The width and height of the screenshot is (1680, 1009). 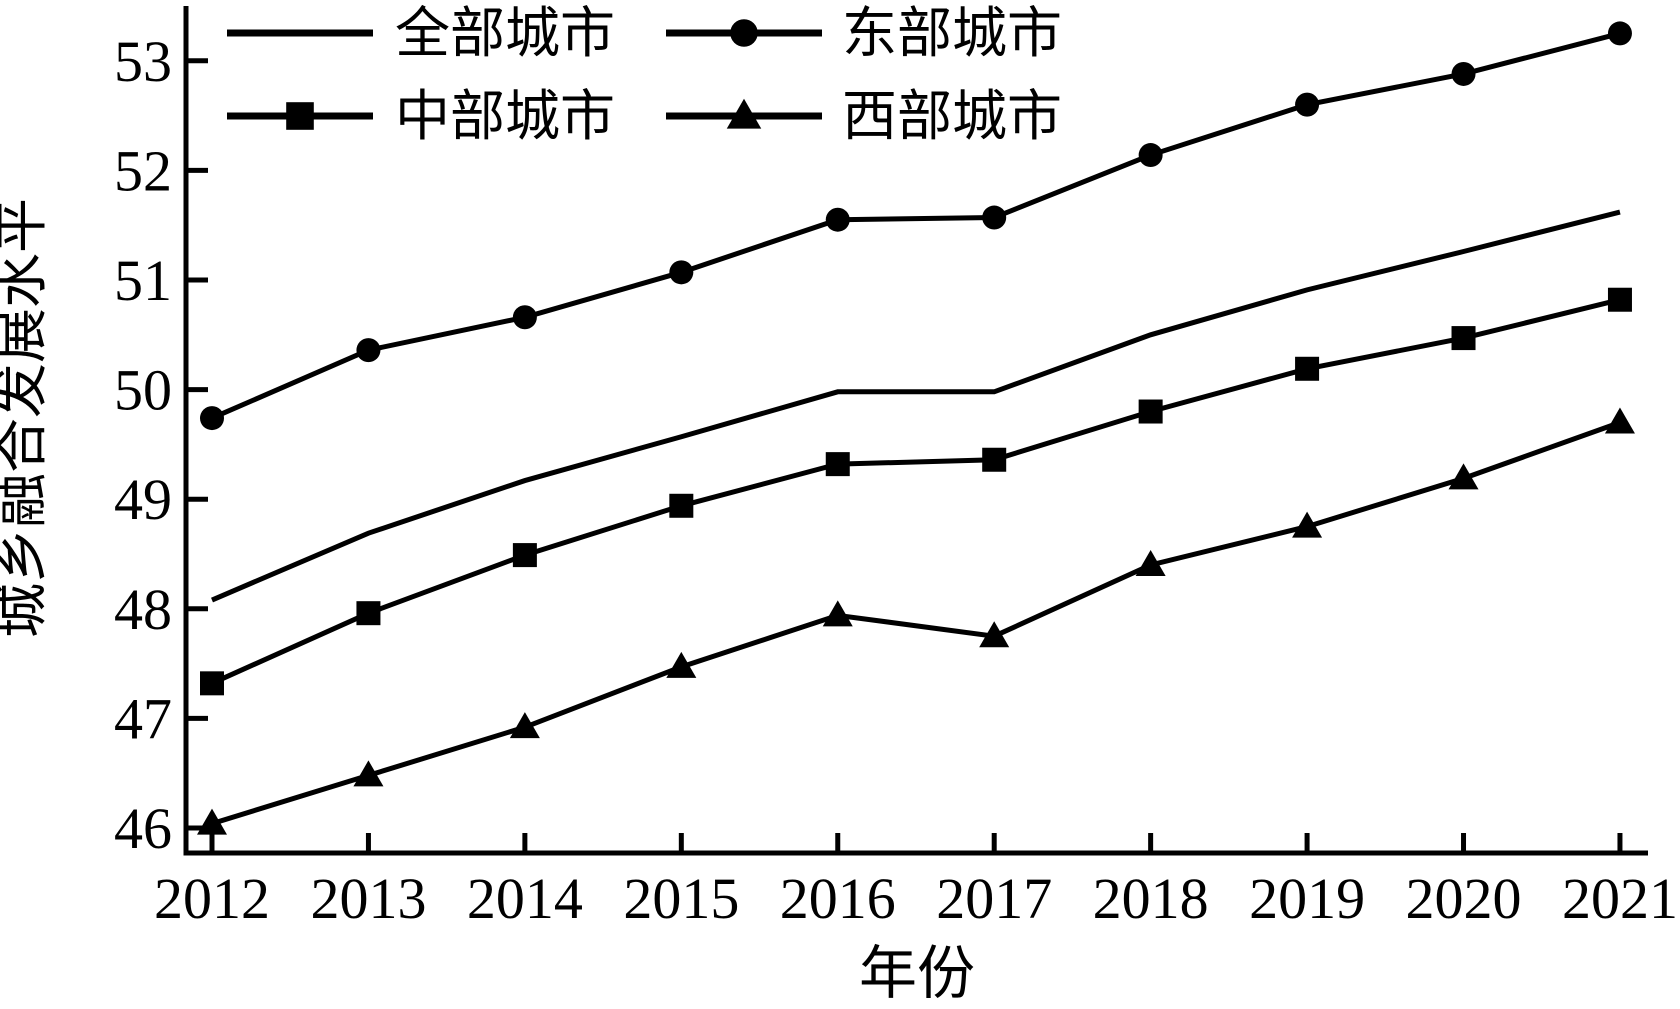 What do you see at coordinates (505, 116) in the screenshot?
I see `legend-label: 中部城市` at bounding box center [505, 116].